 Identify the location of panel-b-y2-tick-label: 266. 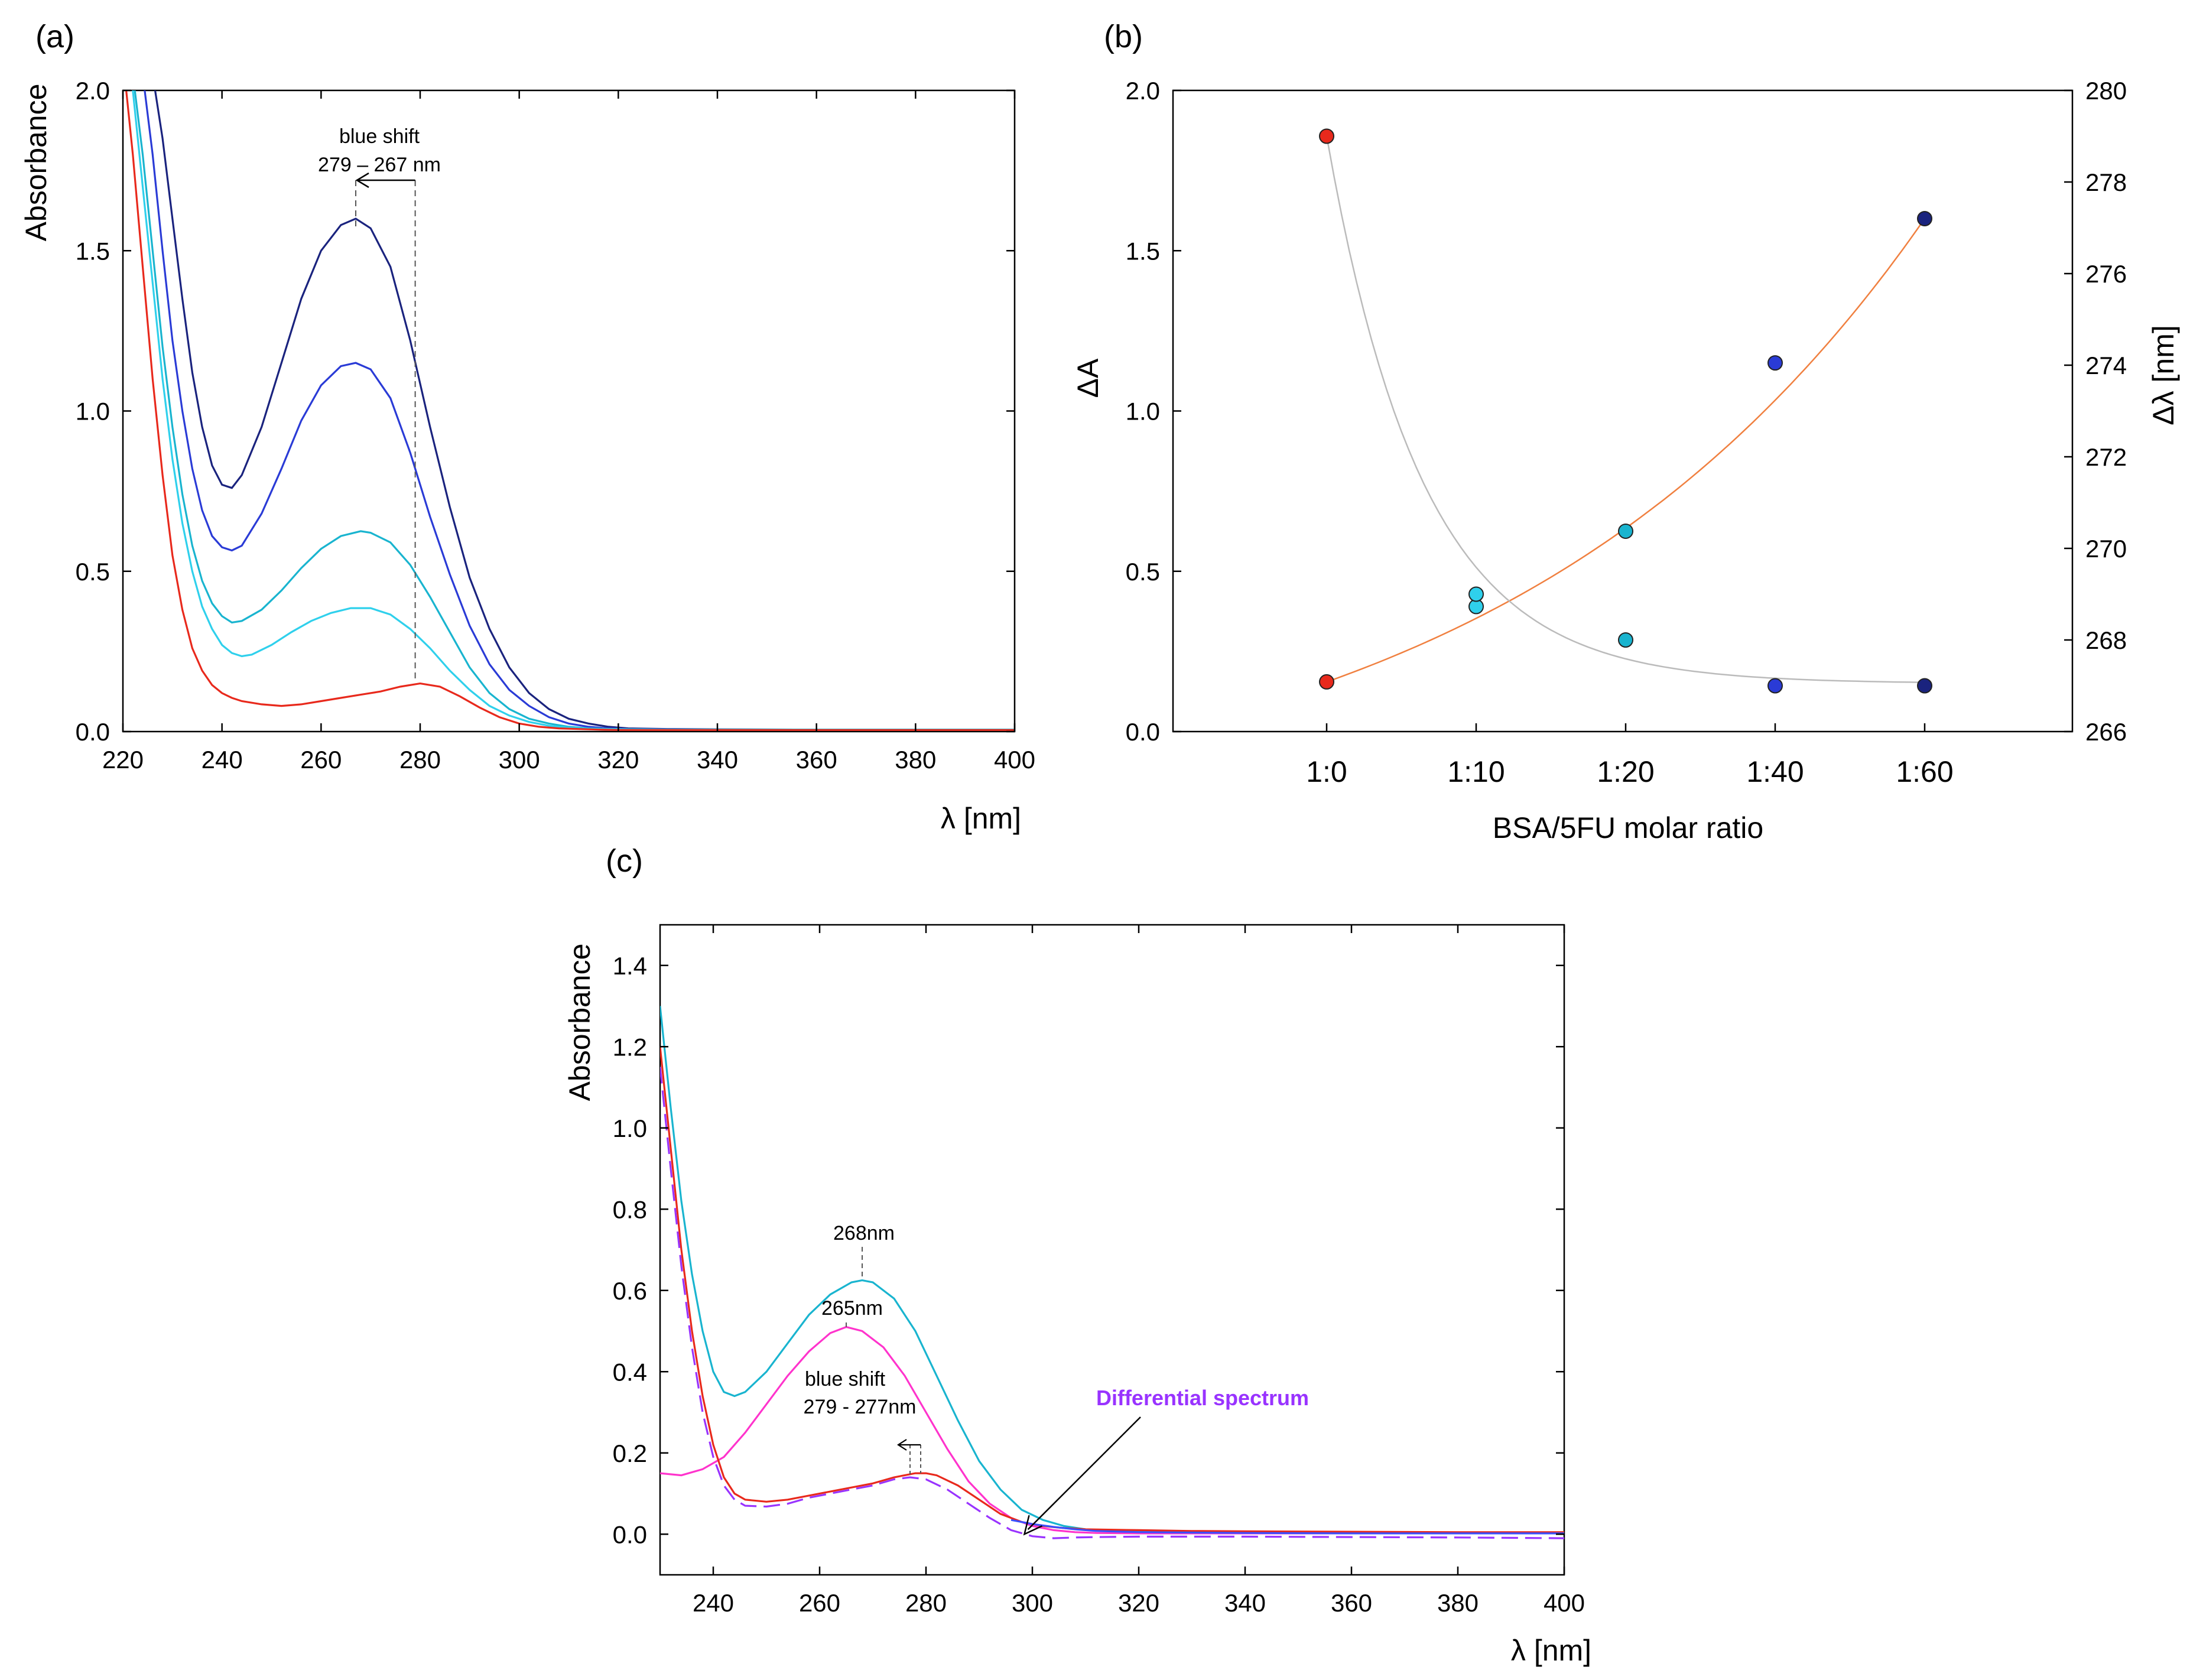
(2106, 732).